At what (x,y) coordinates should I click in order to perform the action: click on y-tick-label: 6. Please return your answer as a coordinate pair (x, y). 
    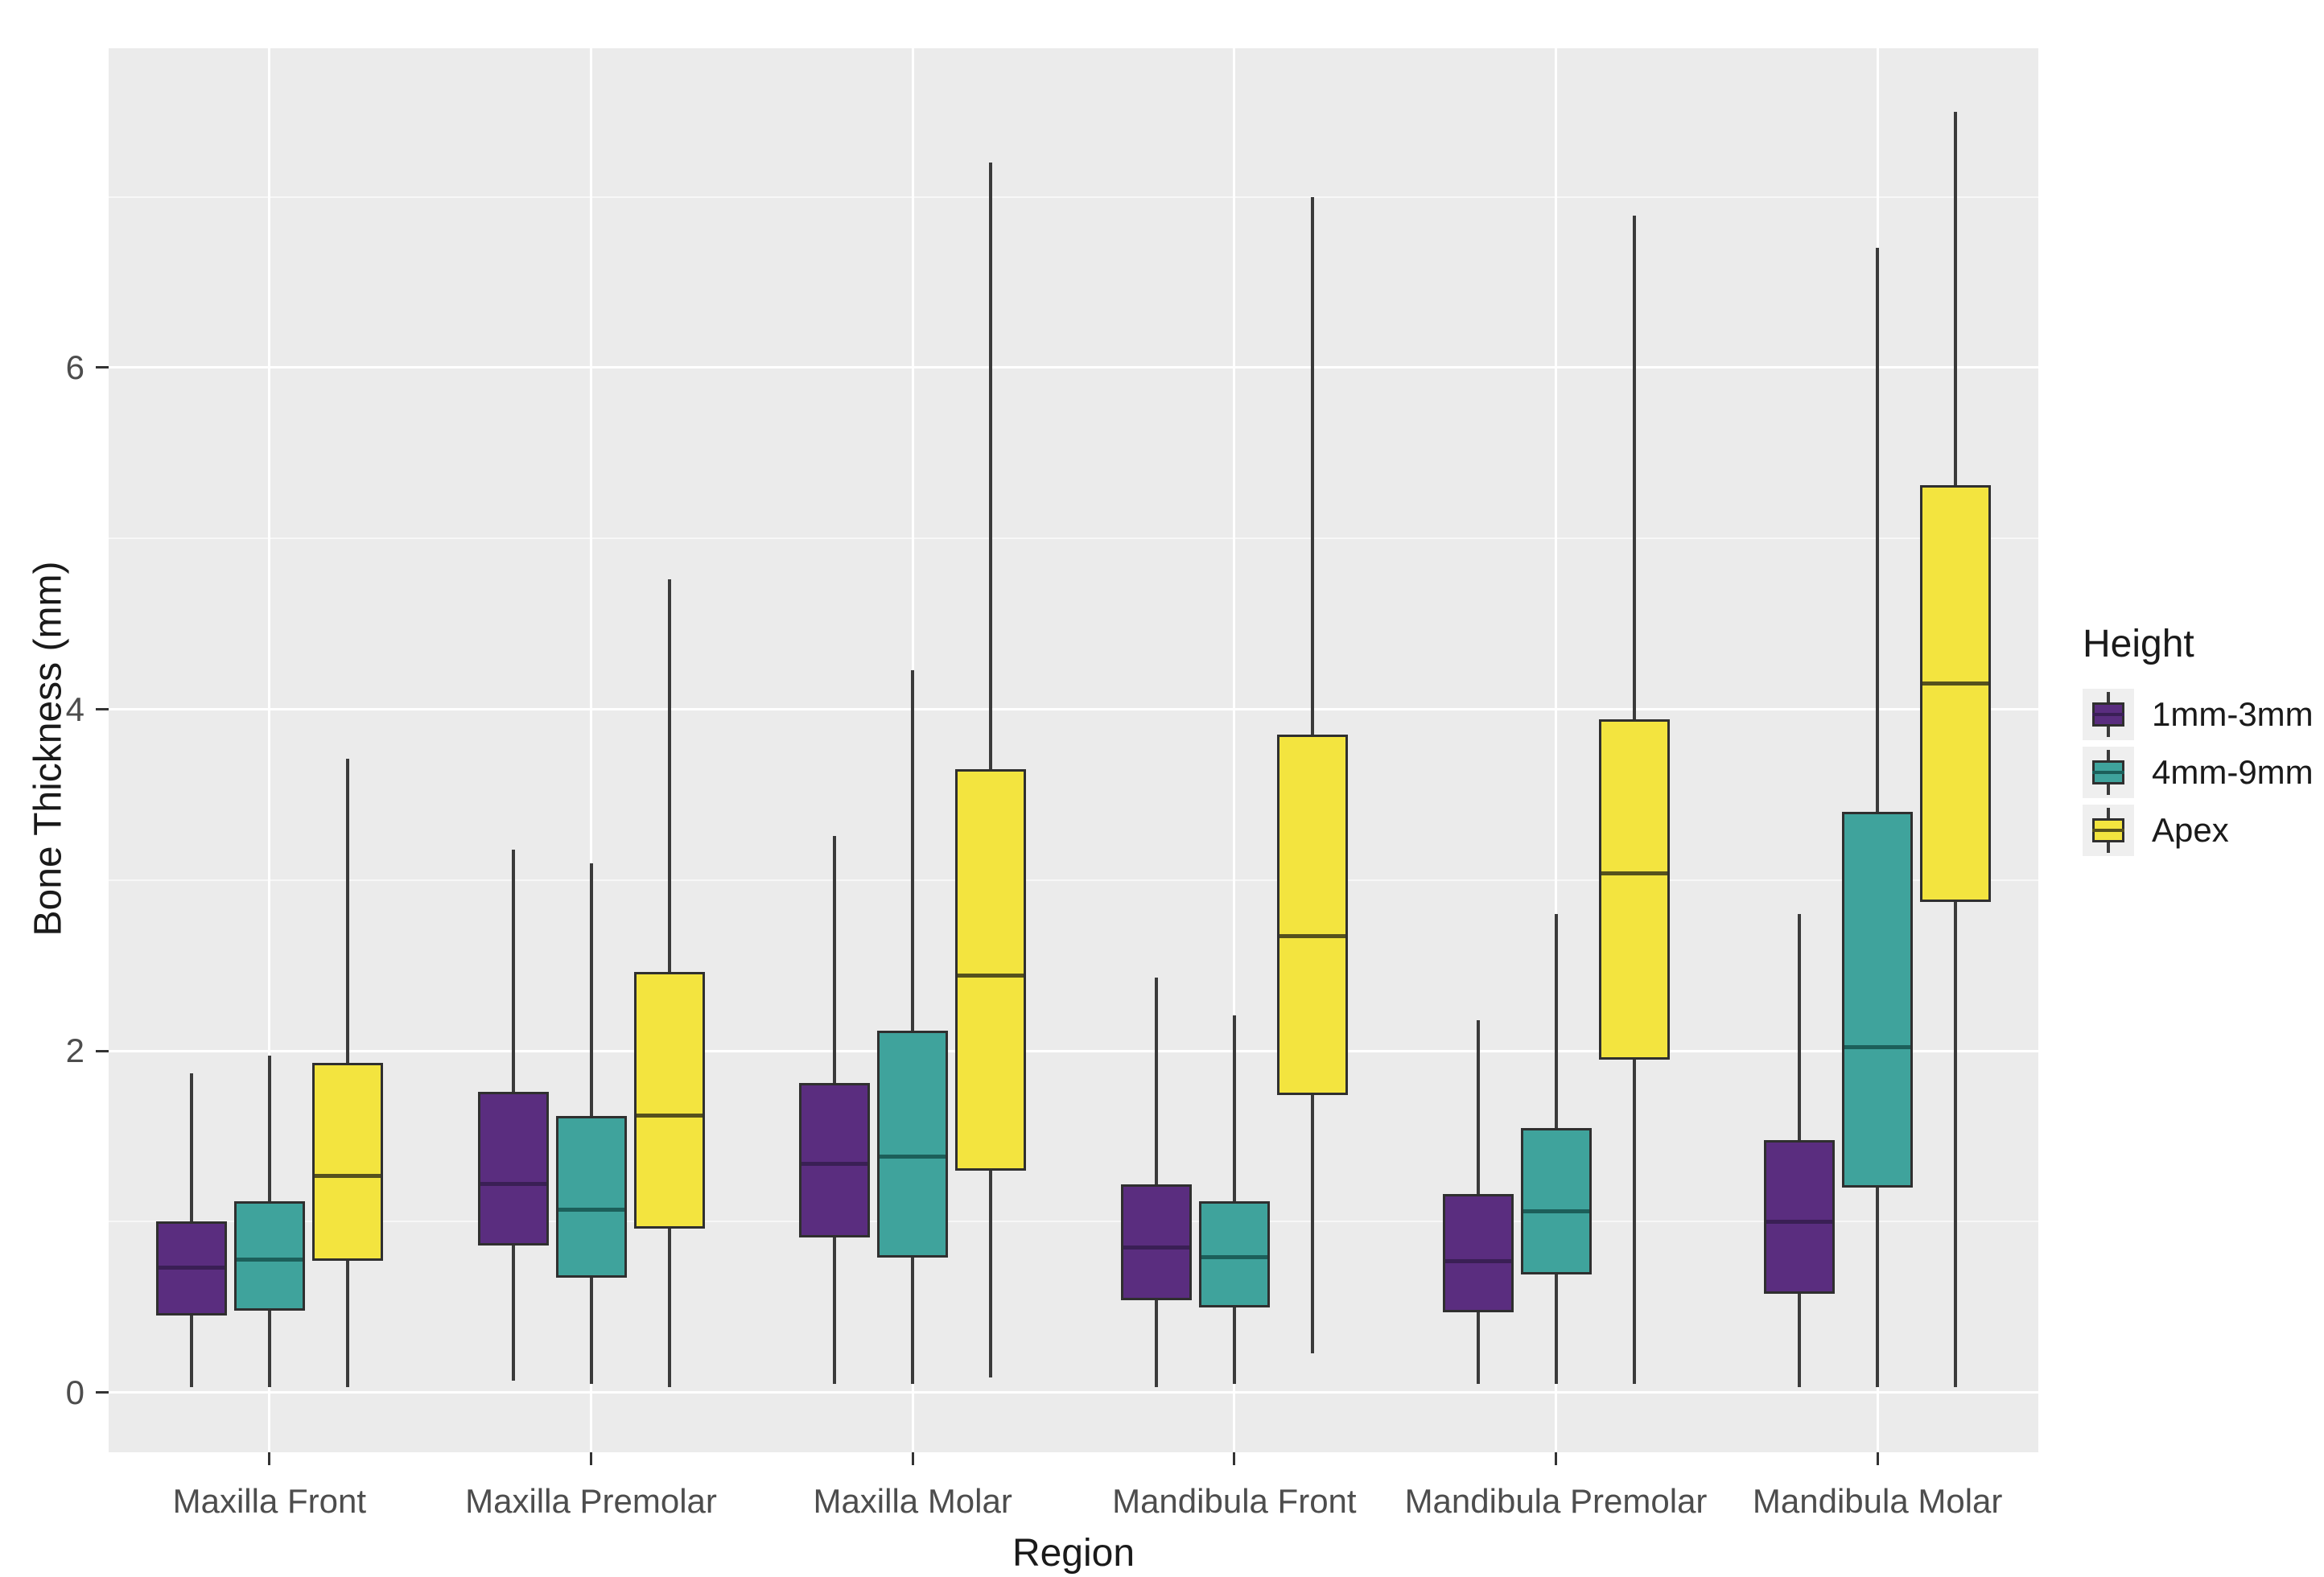
    Looking at the image, I should click on (74, 367).